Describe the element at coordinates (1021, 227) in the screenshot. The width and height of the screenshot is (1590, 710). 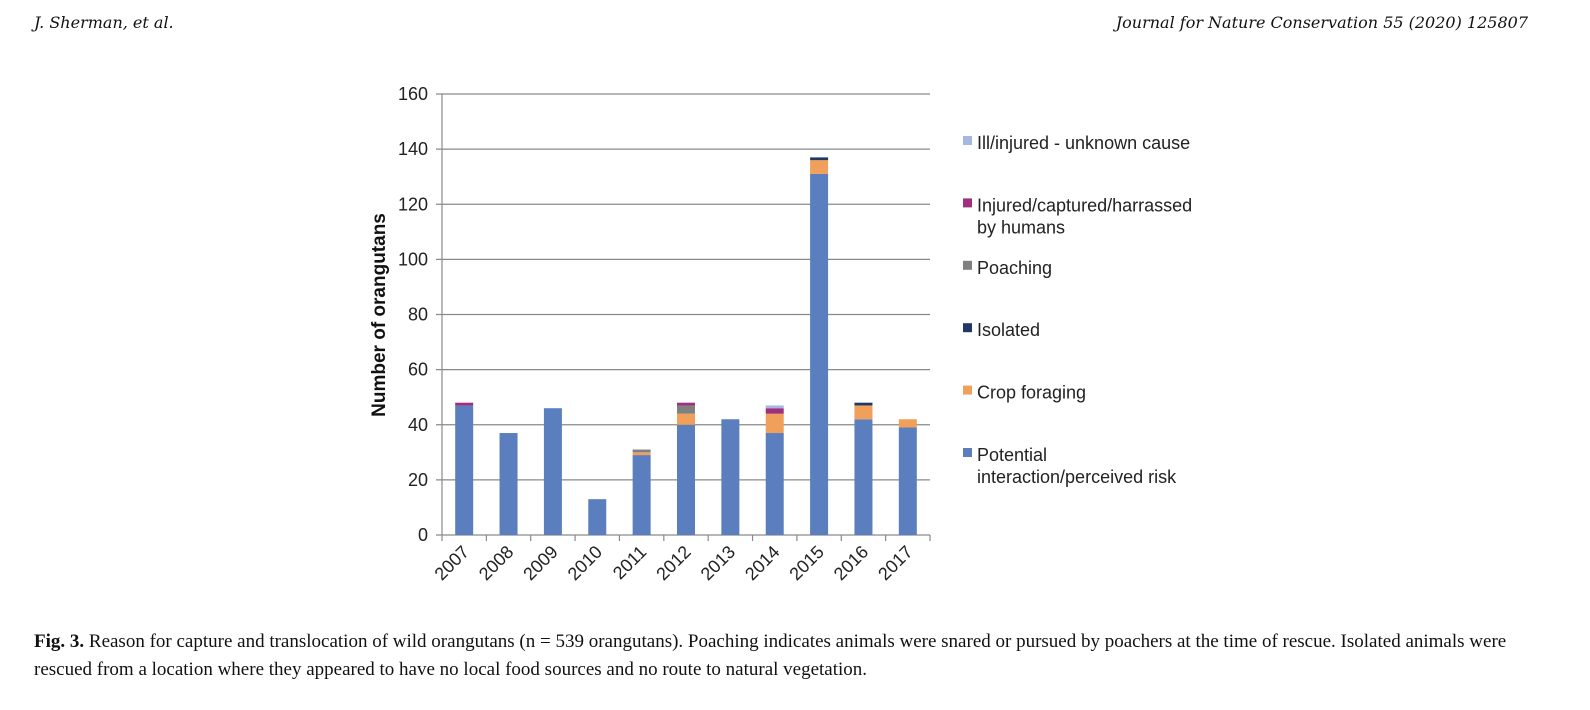
I see `legend-label: by humans` at that location.